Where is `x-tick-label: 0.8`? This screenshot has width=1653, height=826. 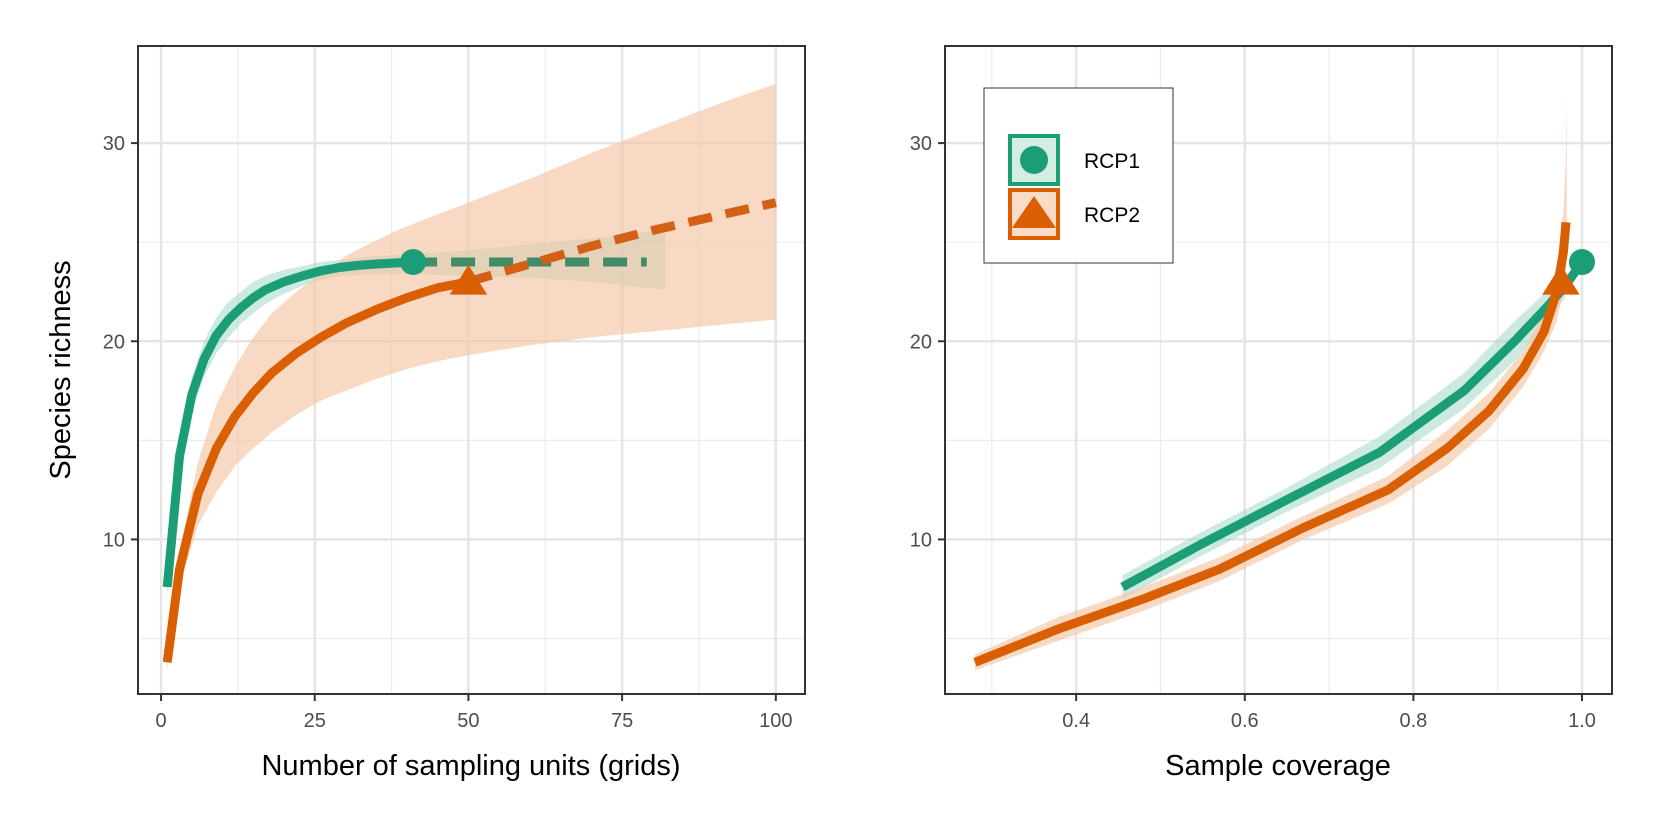
x-tick-label: 0.8 is located at coordinates (1413, 721).